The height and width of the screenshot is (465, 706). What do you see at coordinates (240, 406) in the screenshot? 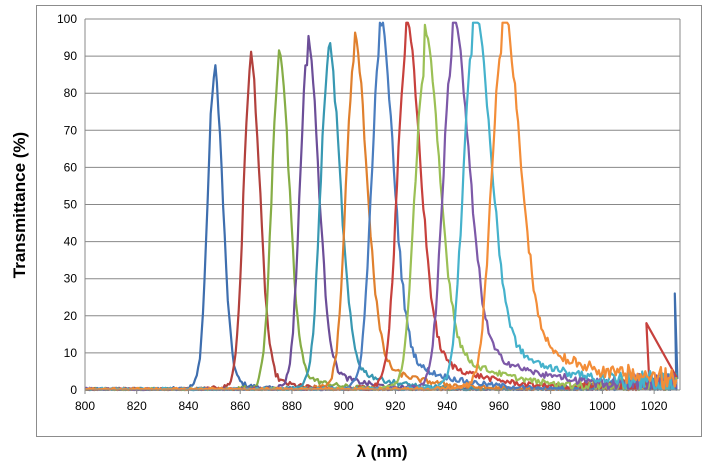
I see `x-tick-label: 860` at bounding box center [240, 406].